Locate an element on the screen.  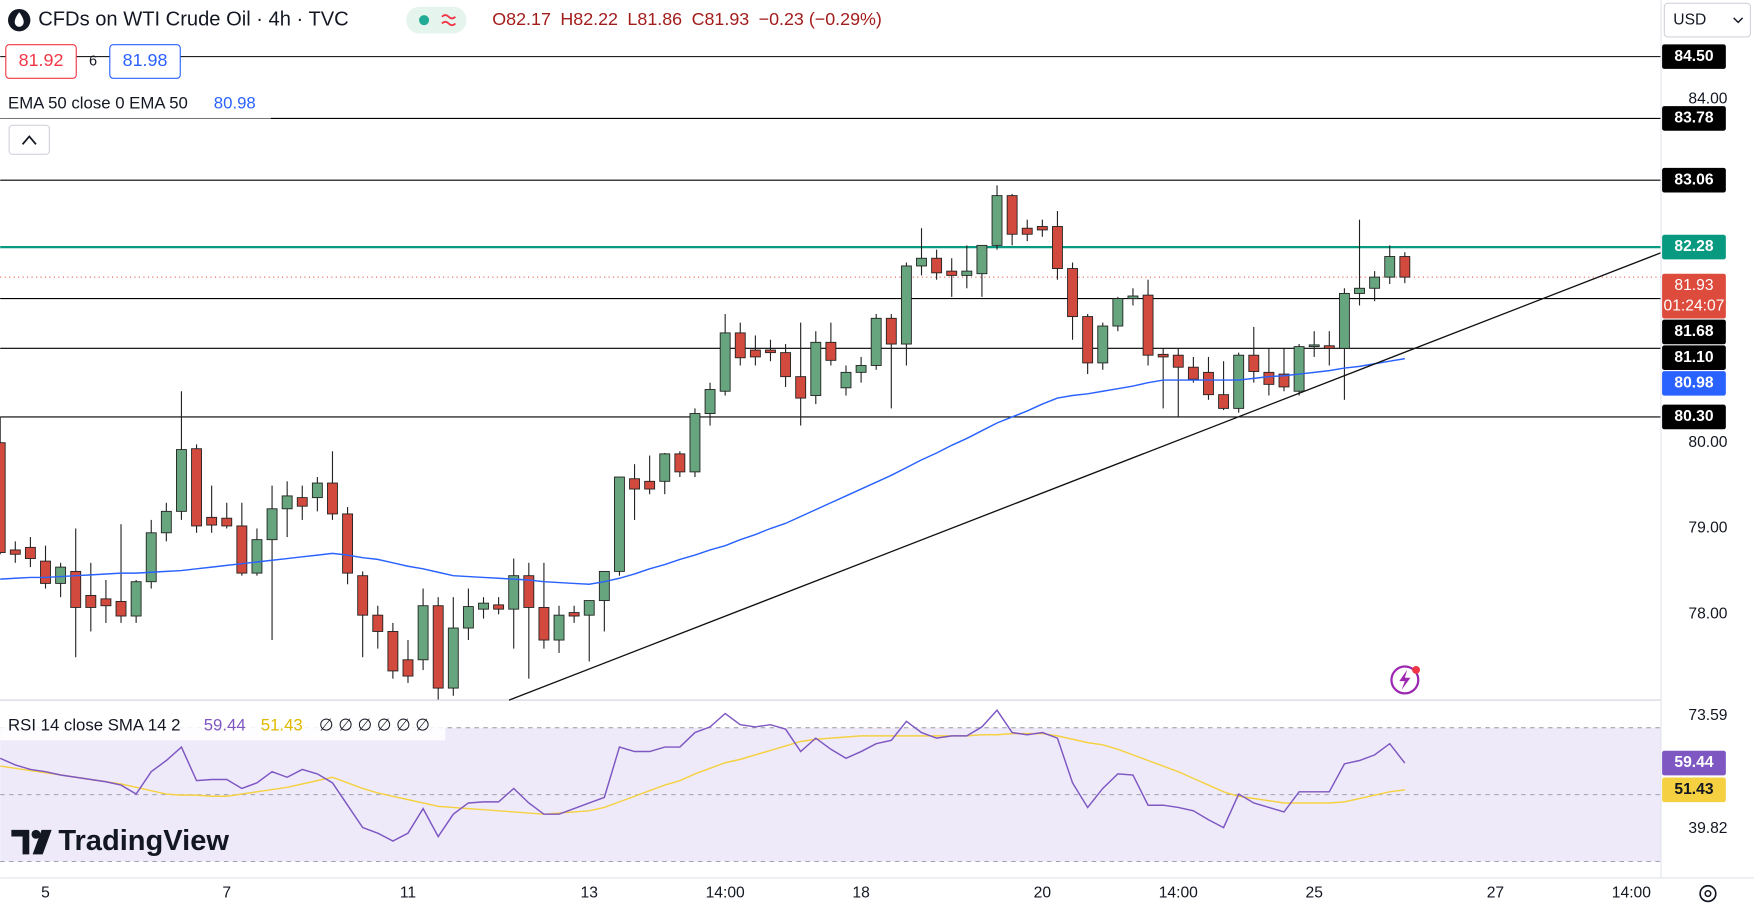
rsi-sma-line is located at coordinates (702, 773).